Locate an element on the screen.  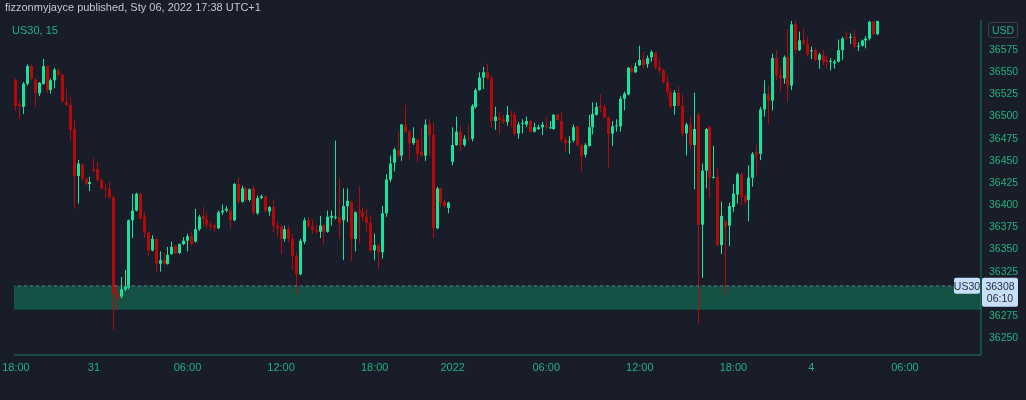
y-tick-label: 36425 is located at coordinates (1004, 181).